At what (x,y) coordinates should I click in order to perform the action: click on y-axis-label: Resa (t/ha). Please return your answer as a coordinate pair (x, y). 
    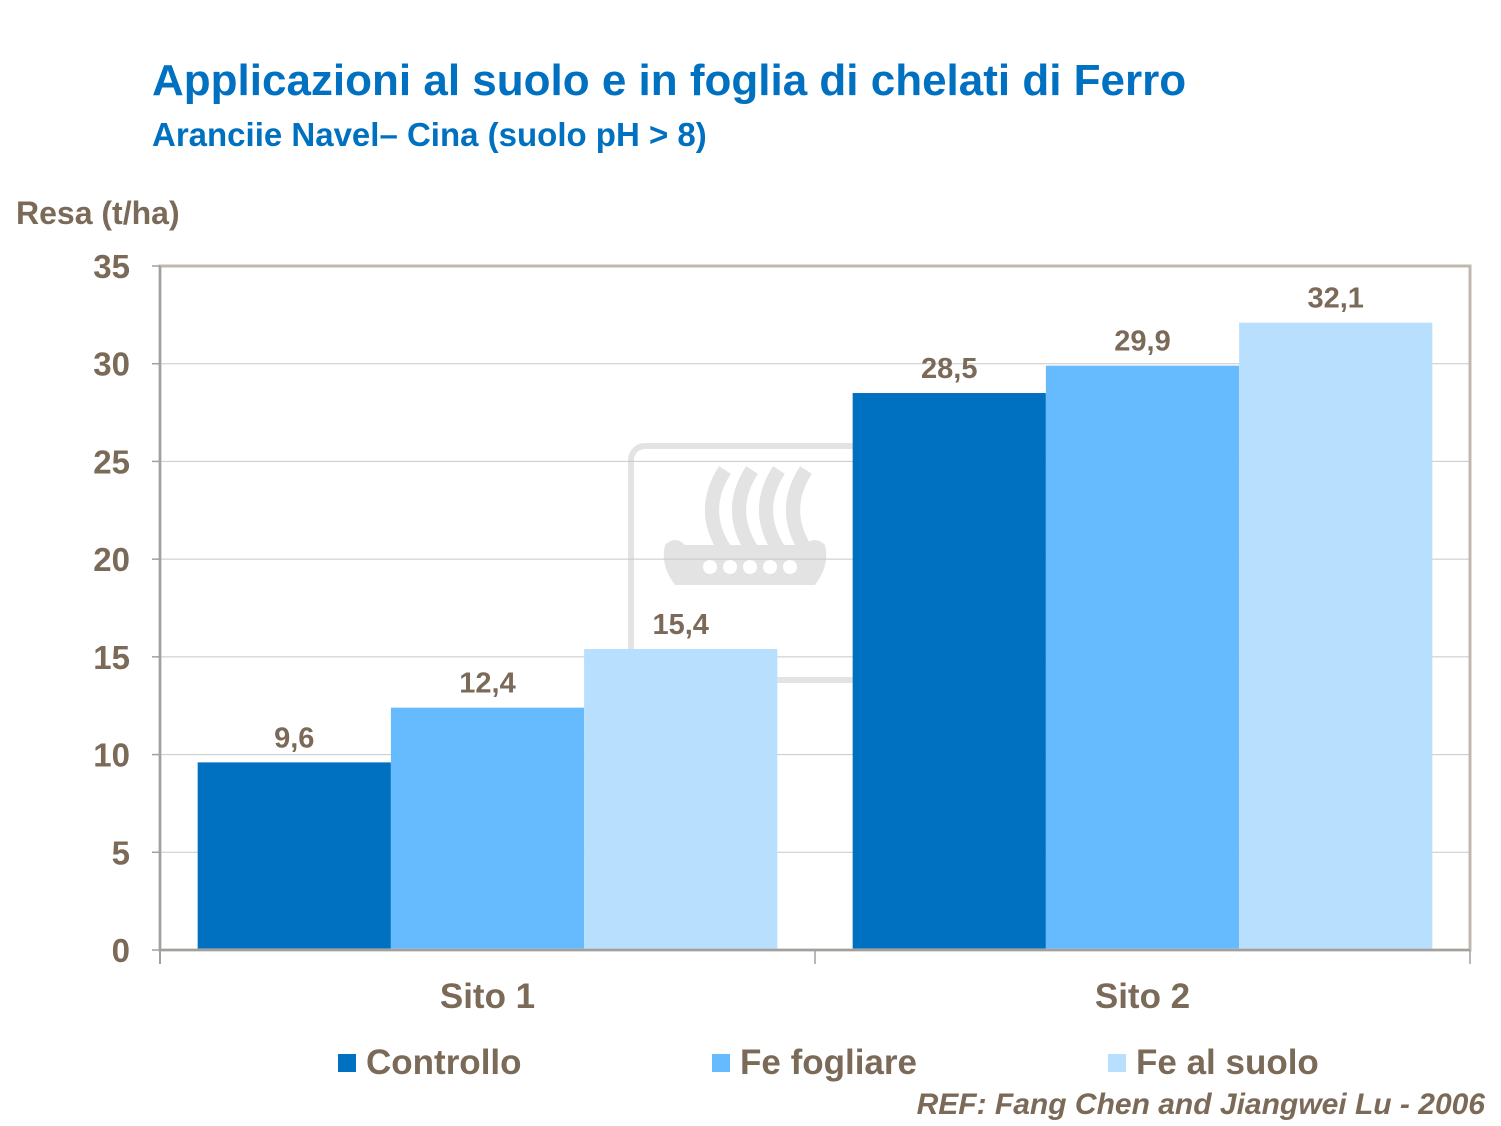
    Looking at the image, I should click on (98, 213).